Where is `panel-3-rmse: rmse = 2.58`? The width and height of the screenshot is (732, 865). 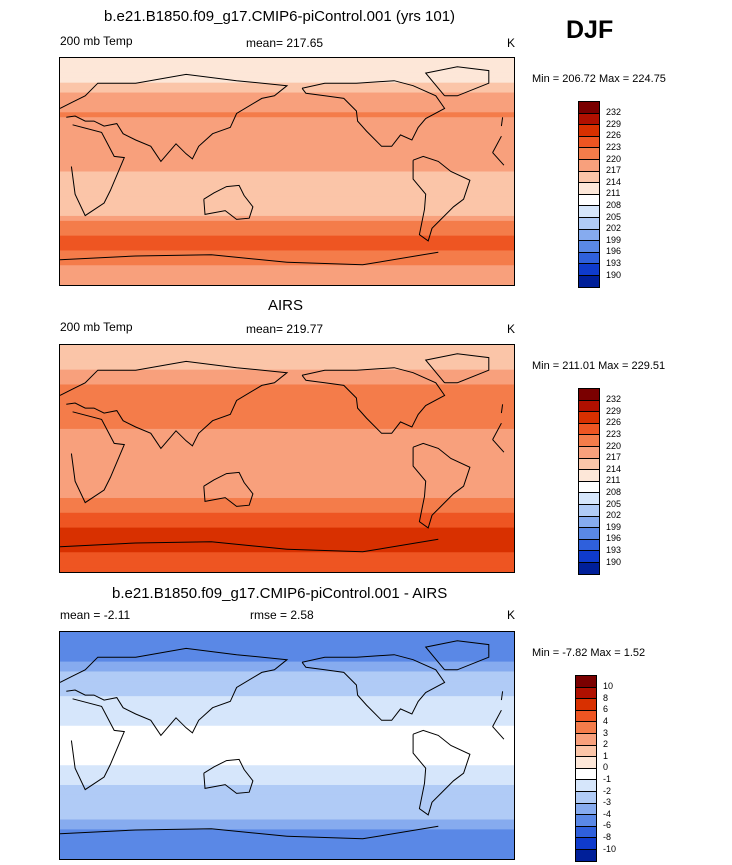
panel-3-rmse: rmse = 2.58 is located at coordinates (282, 615).